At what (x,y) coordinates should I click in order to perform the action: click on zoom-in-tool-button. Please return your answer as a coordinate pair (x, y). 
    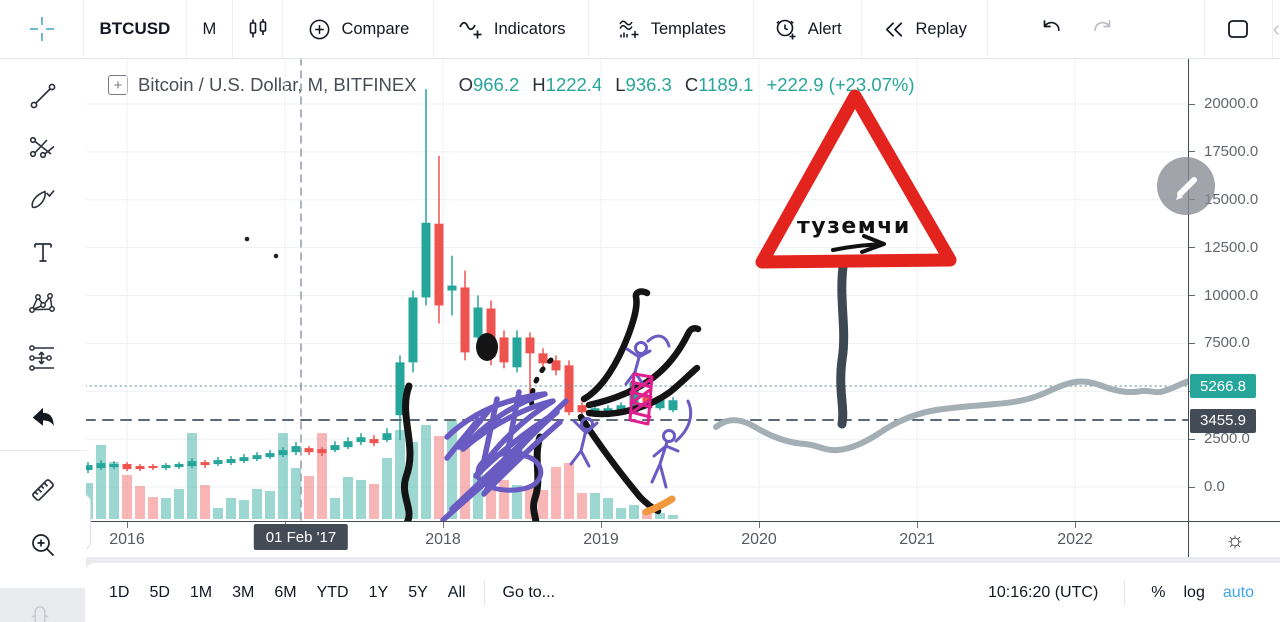
    Looking at the image, I should click on (43, 545).